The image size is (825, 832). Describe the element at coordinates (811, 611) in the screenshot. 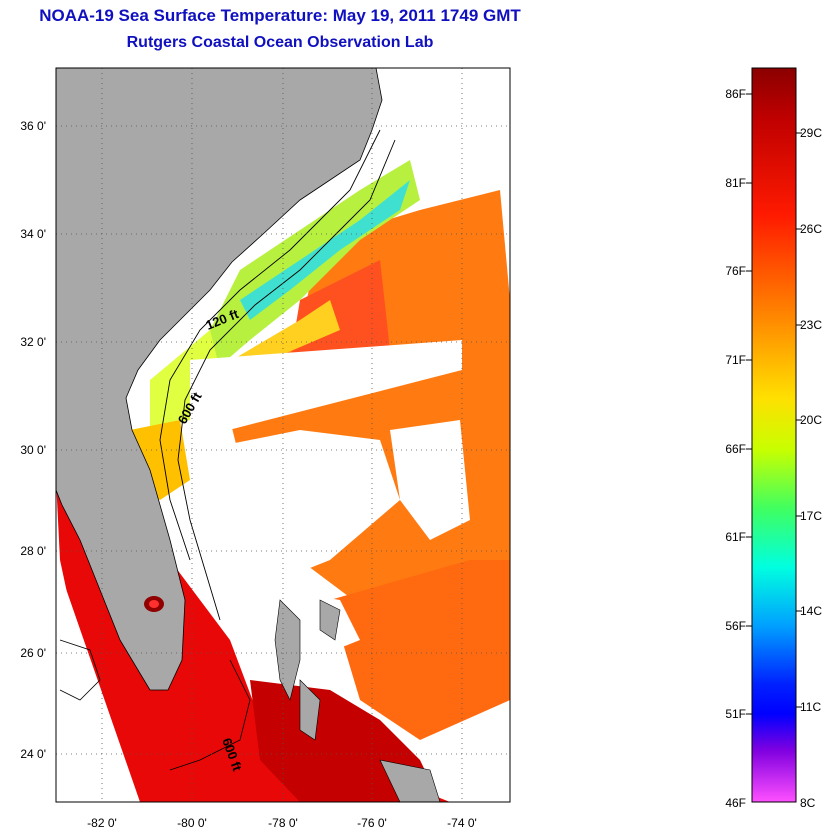

I see `cb-label-14c: 14C` at that location.